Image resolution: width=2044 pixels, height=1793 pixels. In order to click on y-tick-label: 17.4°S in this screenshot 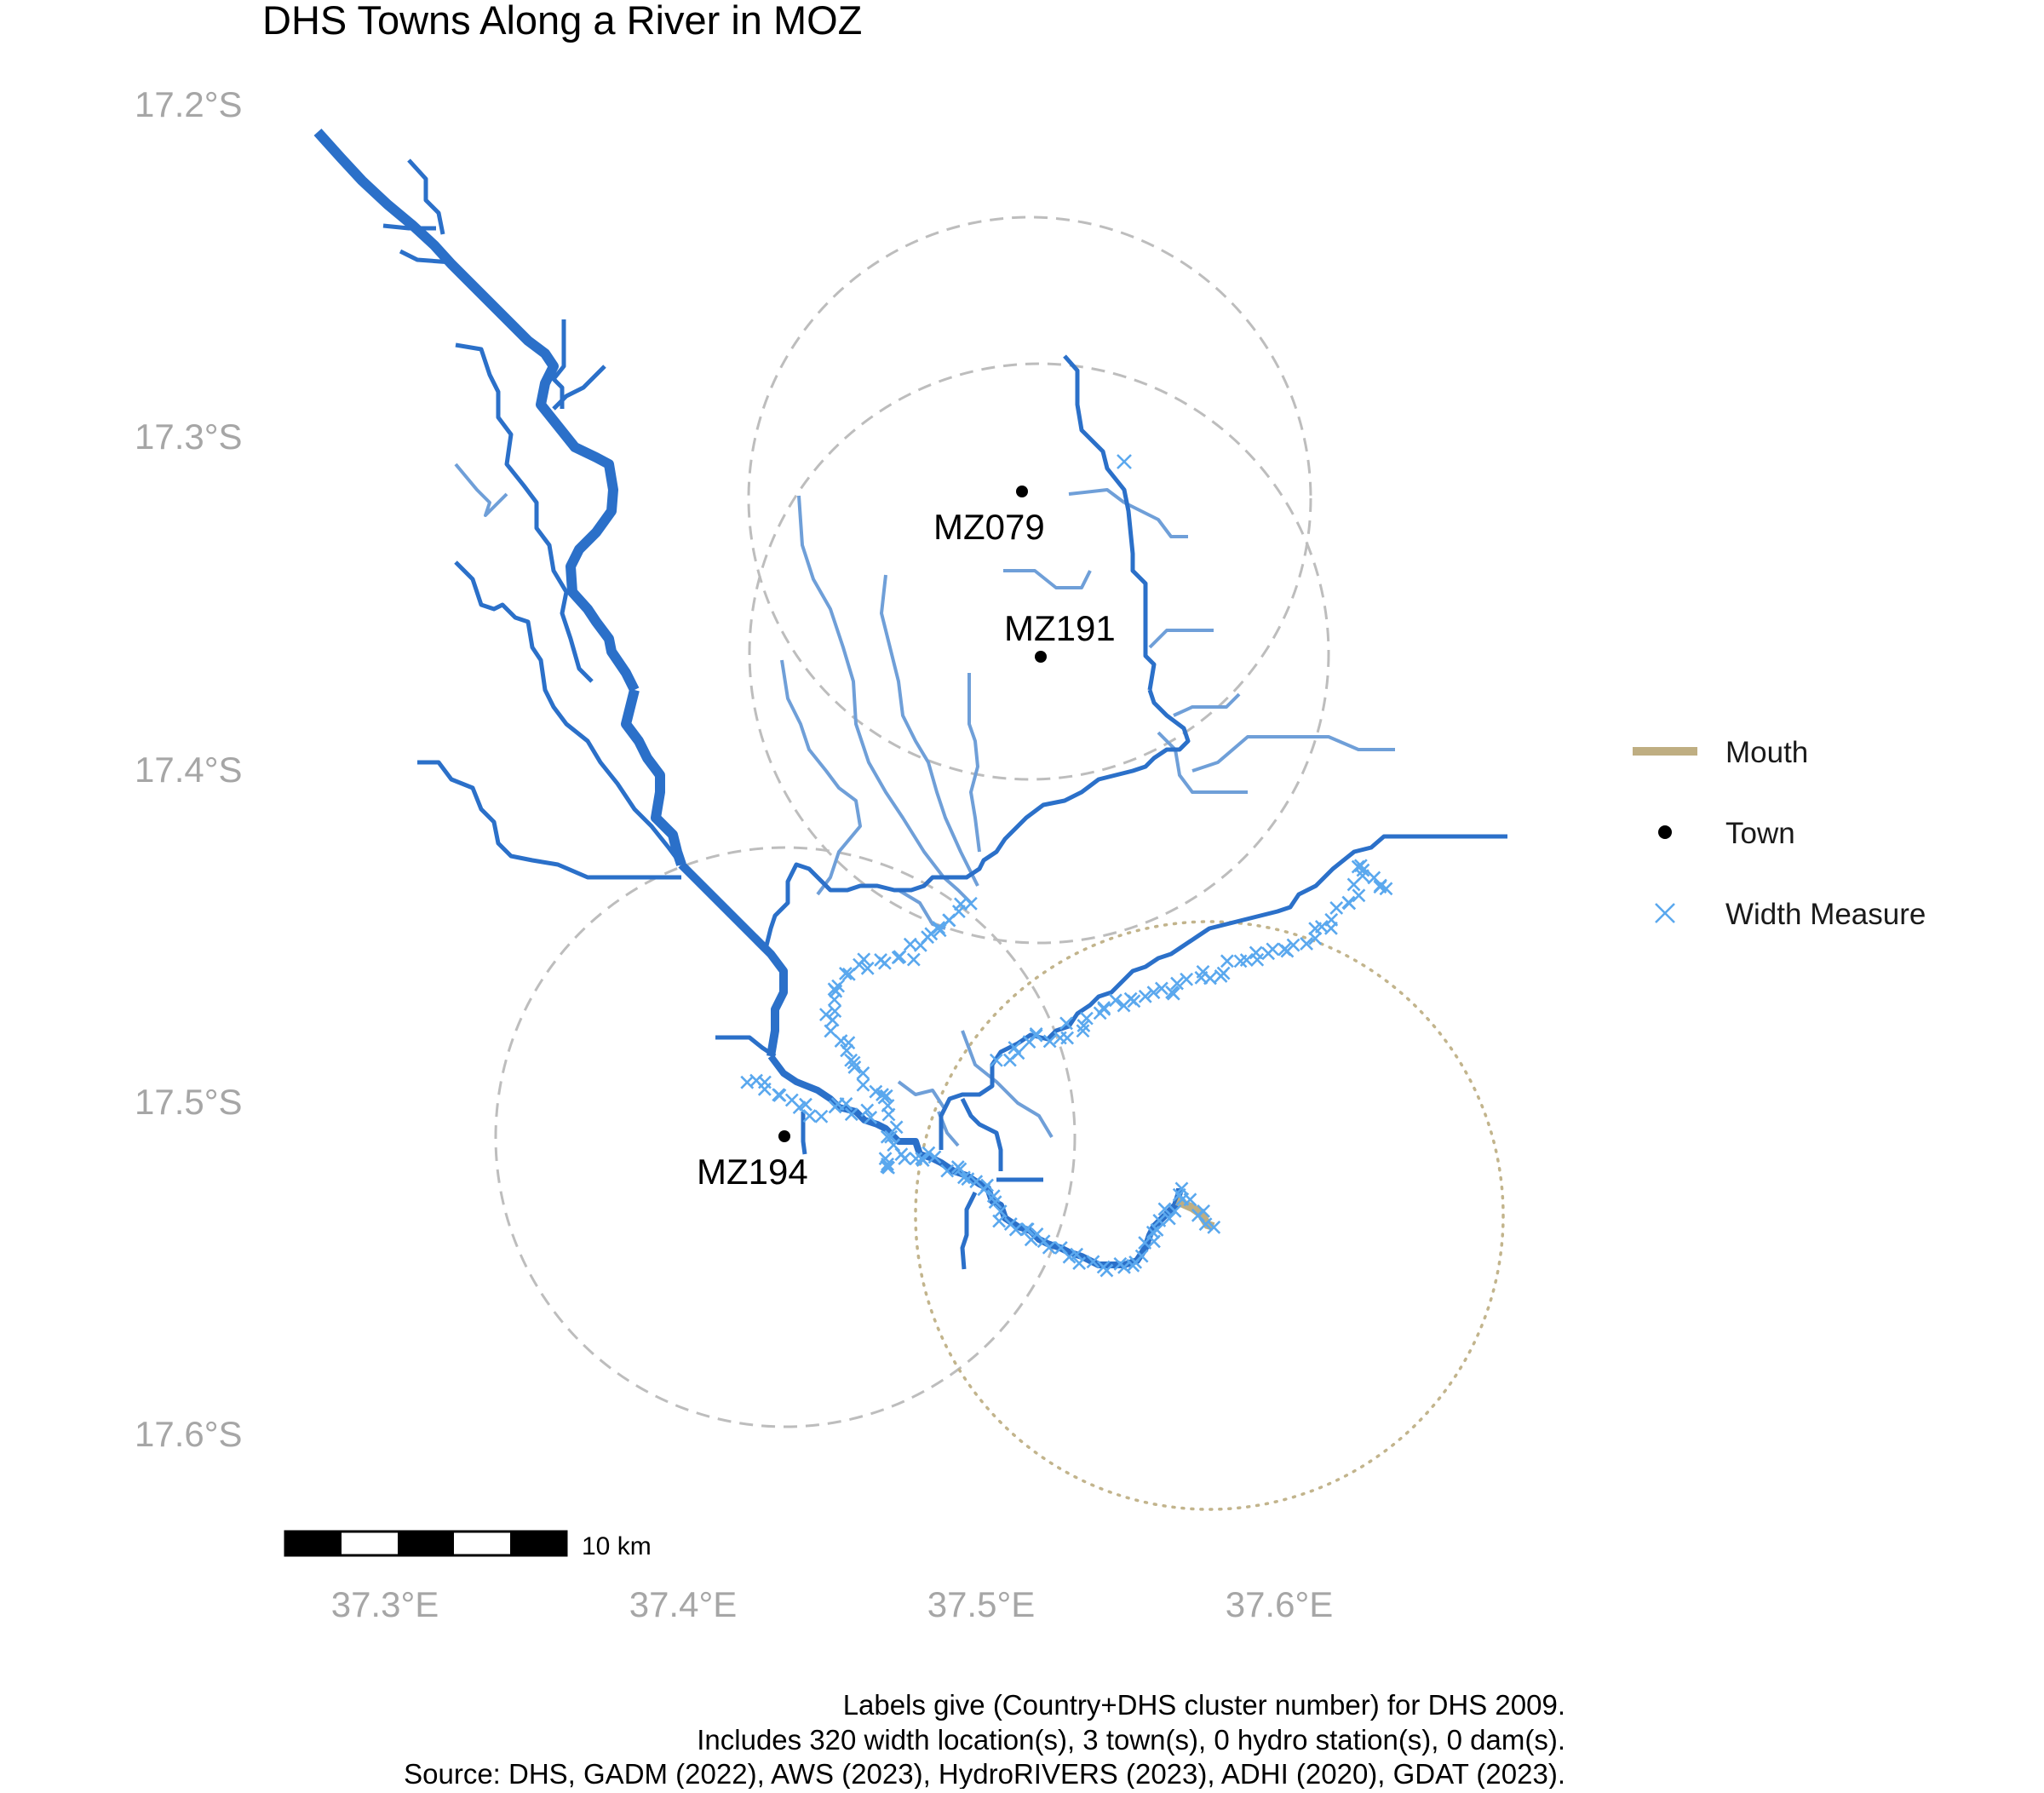, I will do `click(189, 770)`.